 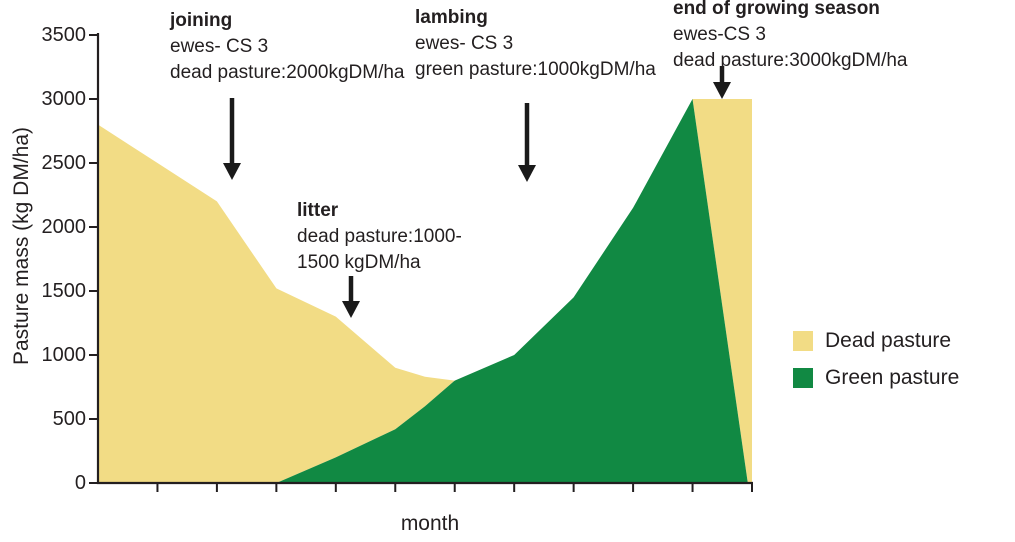 I want to click on annotation-litter-line1: dead pasture:1000-, so click(x=379, y=236).